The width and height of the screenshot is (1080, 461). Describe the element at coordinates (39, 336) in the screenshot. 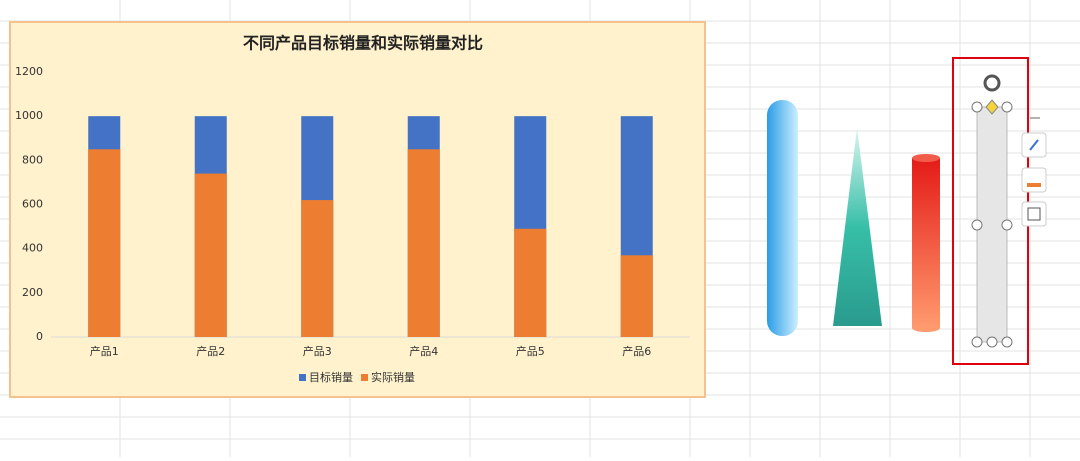

I see `y-tick-label: 0` at that location.